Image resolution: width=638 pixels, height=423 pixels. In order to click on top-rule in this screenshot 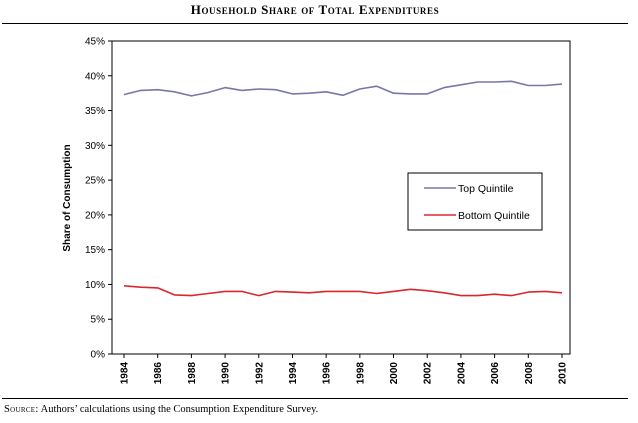, I will do `click(315, 23)`.